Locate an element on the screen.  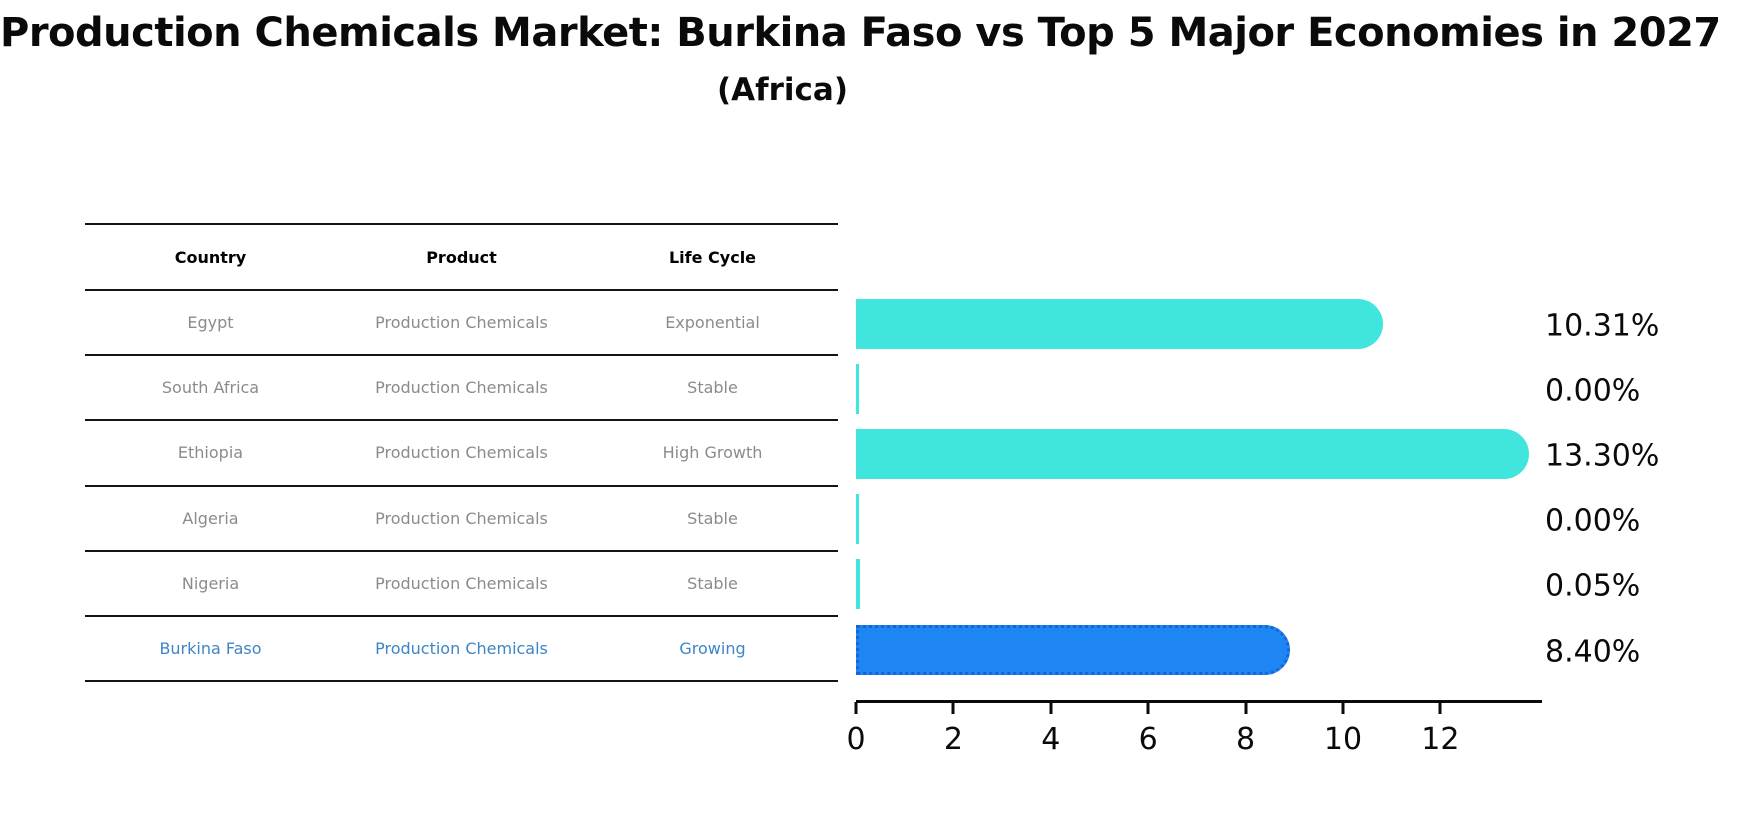
table-row-nigeria: Nigeria Production Chemicals Stable is located at coordinates (461, 584).